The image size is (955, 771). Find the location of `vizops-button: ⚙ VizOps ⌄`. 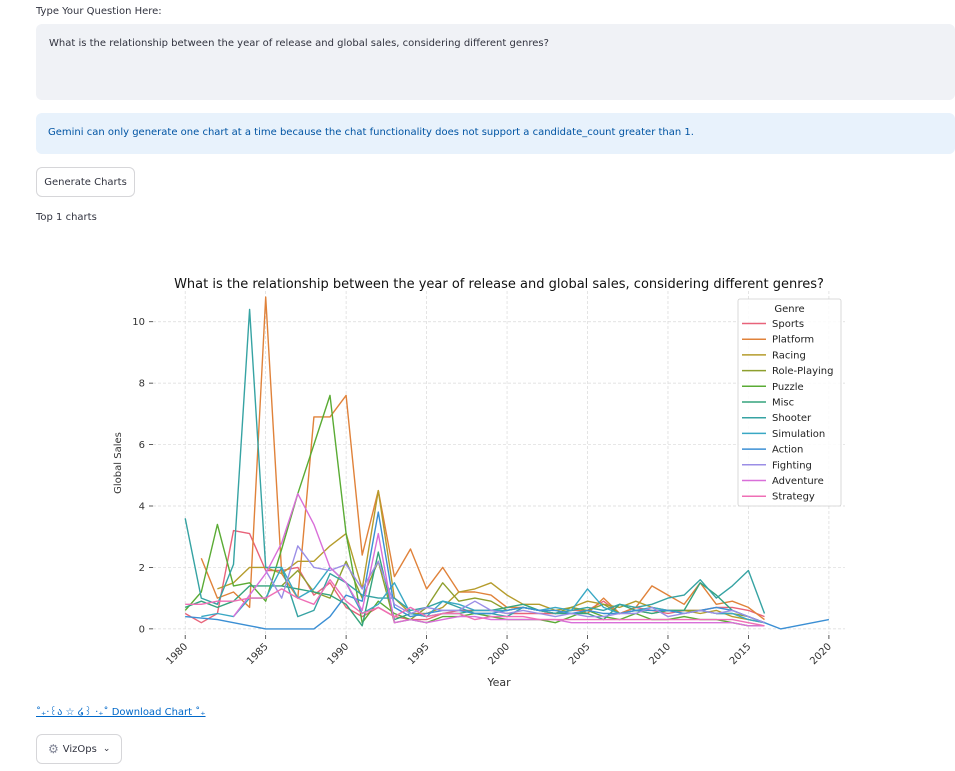

vizops-button: ⚙ VizOps ⌄ is located at coordinates (79, 749).